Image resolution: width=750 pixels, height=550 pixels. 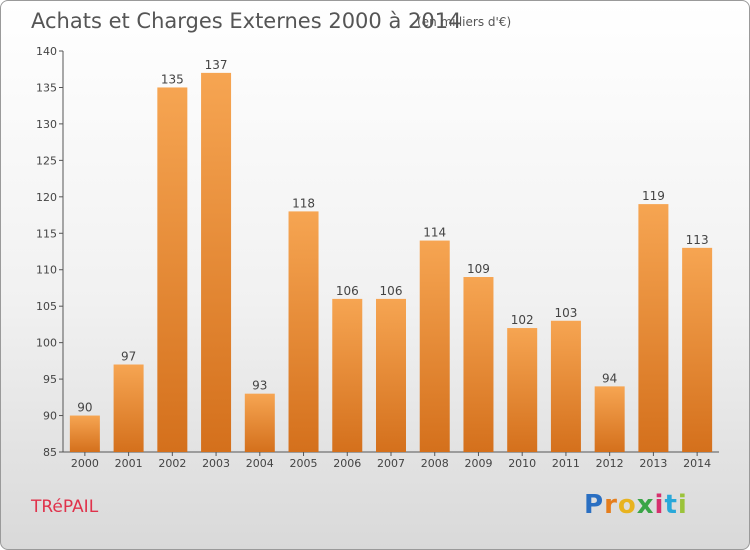 I want to click on bar-value-label: 94, so click(x=609, y=378).